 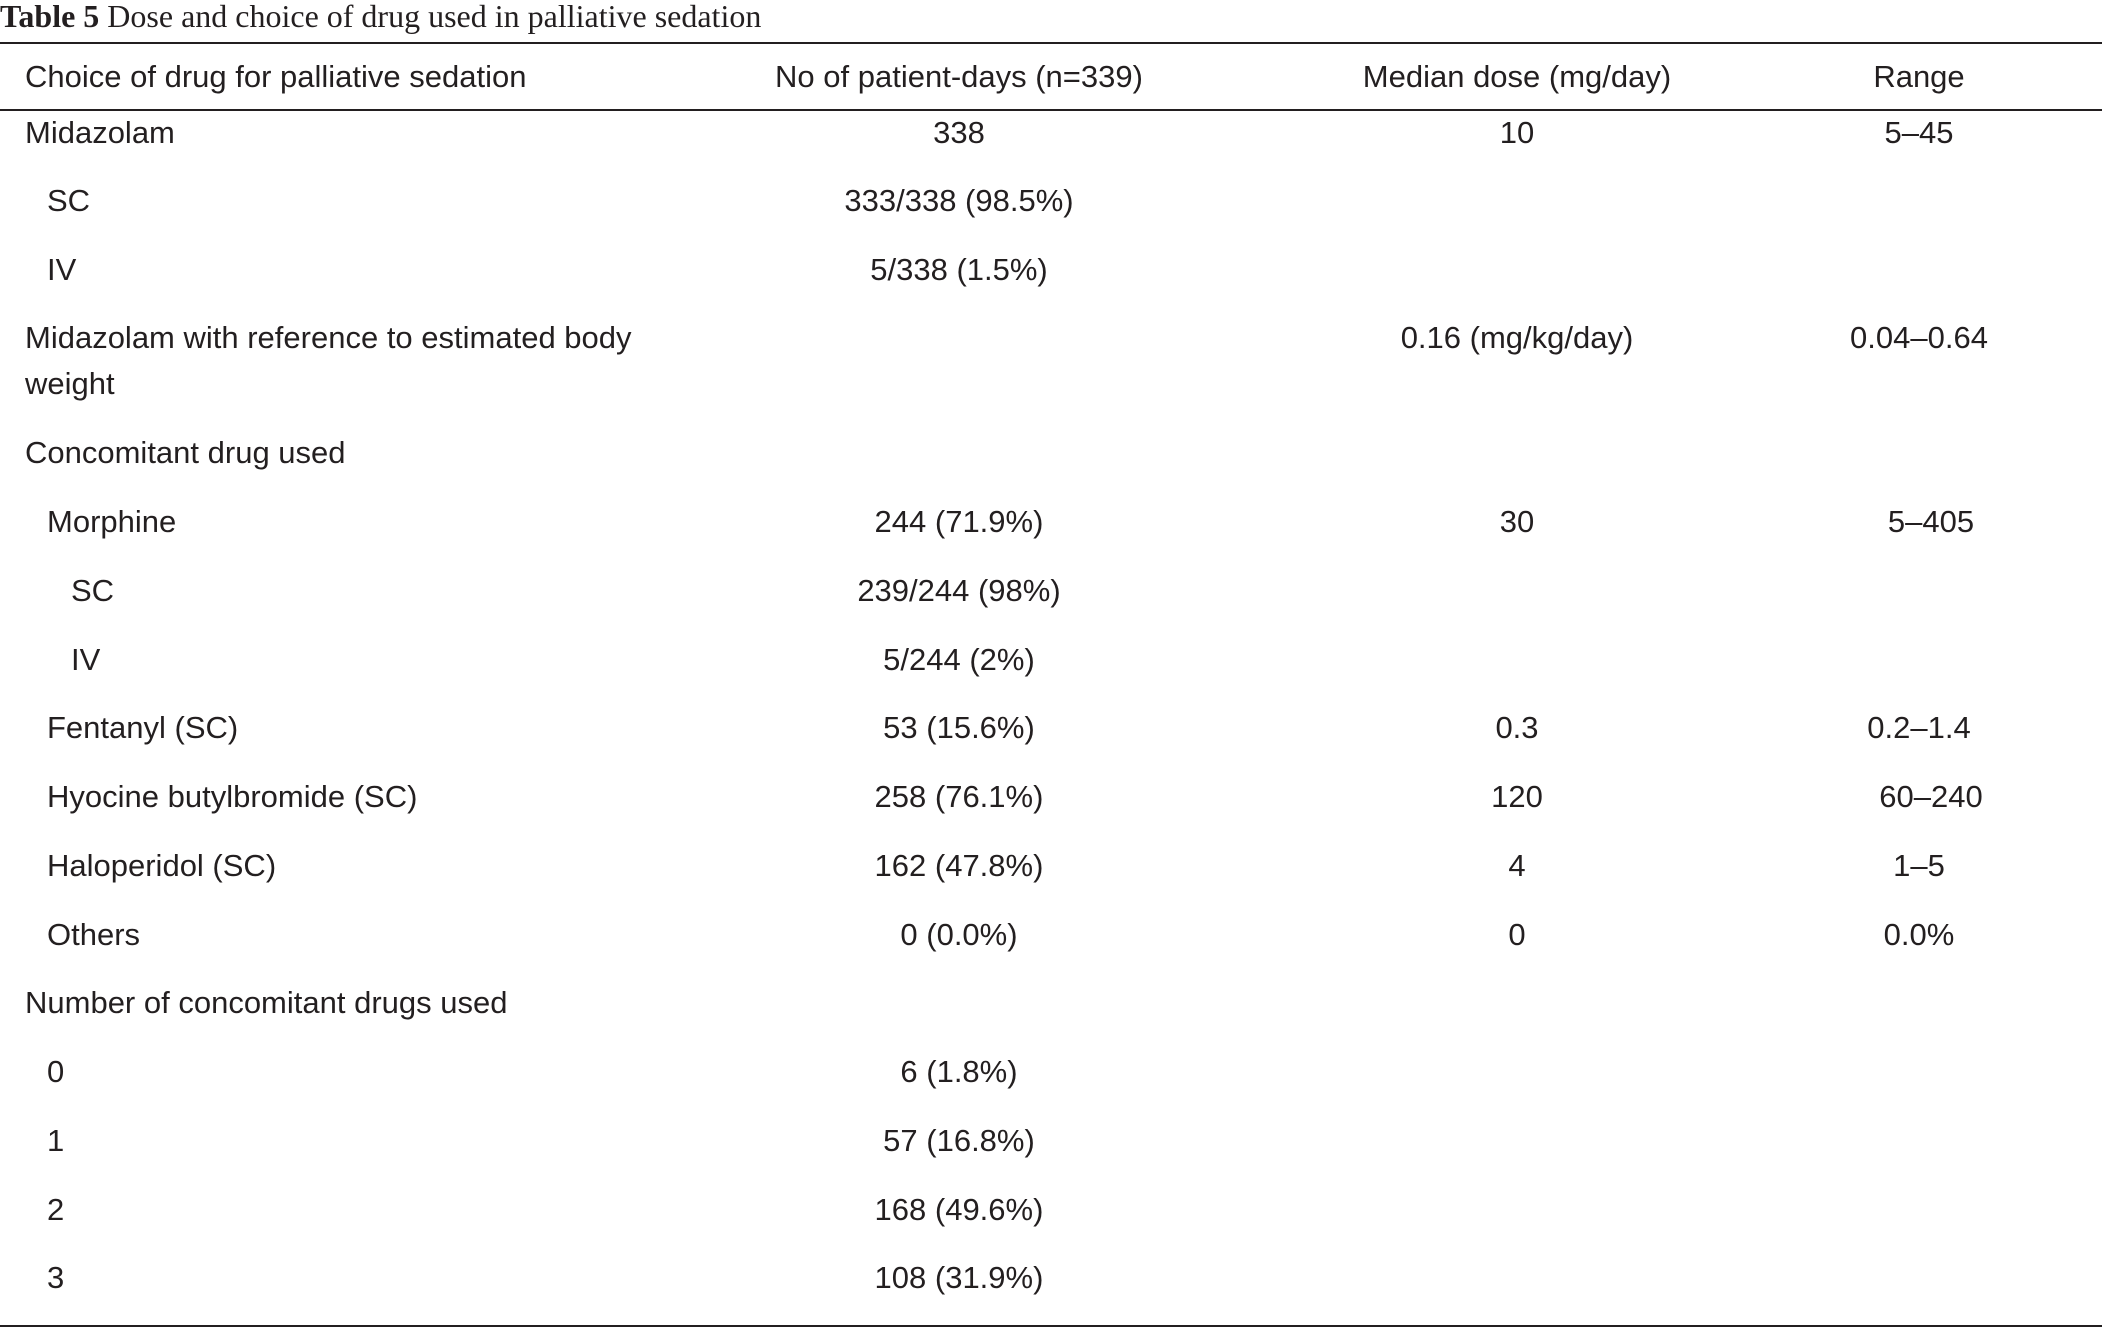 I want to click on row-drug: 3, so click(x=56, y=1278).